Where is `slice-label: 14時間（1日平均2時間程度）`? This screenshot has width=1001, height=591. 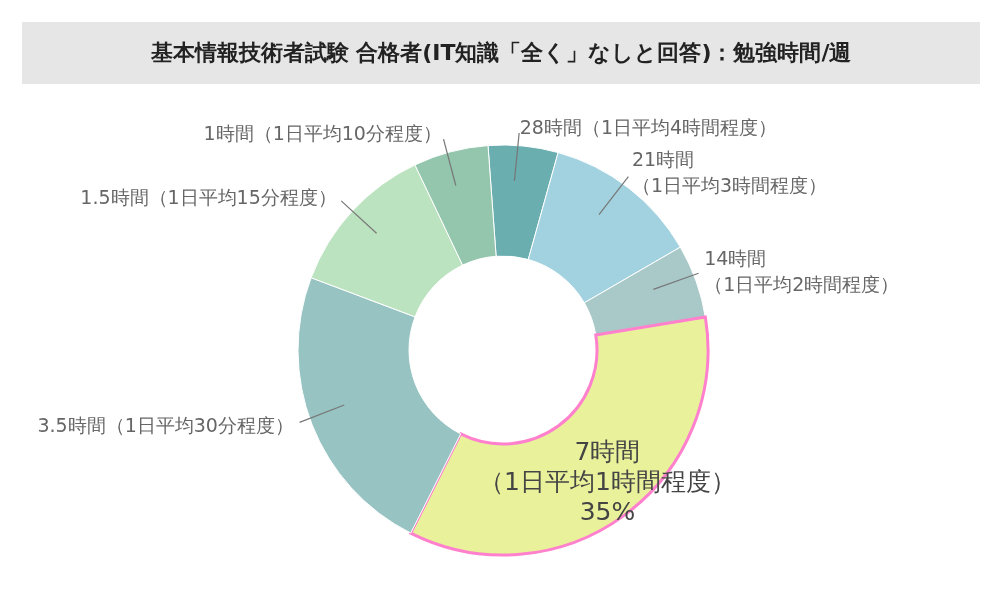
slice-label: 14時間（1日平均2時間程度） is located at coordinates (802, 271).